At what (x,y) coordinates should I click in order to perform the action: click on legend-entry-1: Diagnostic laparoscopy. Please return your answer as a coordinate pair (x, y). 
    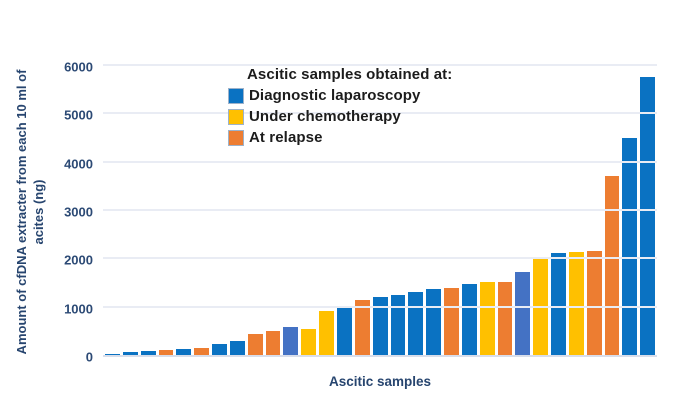
    Looking at the image, I should click on (340, 95).